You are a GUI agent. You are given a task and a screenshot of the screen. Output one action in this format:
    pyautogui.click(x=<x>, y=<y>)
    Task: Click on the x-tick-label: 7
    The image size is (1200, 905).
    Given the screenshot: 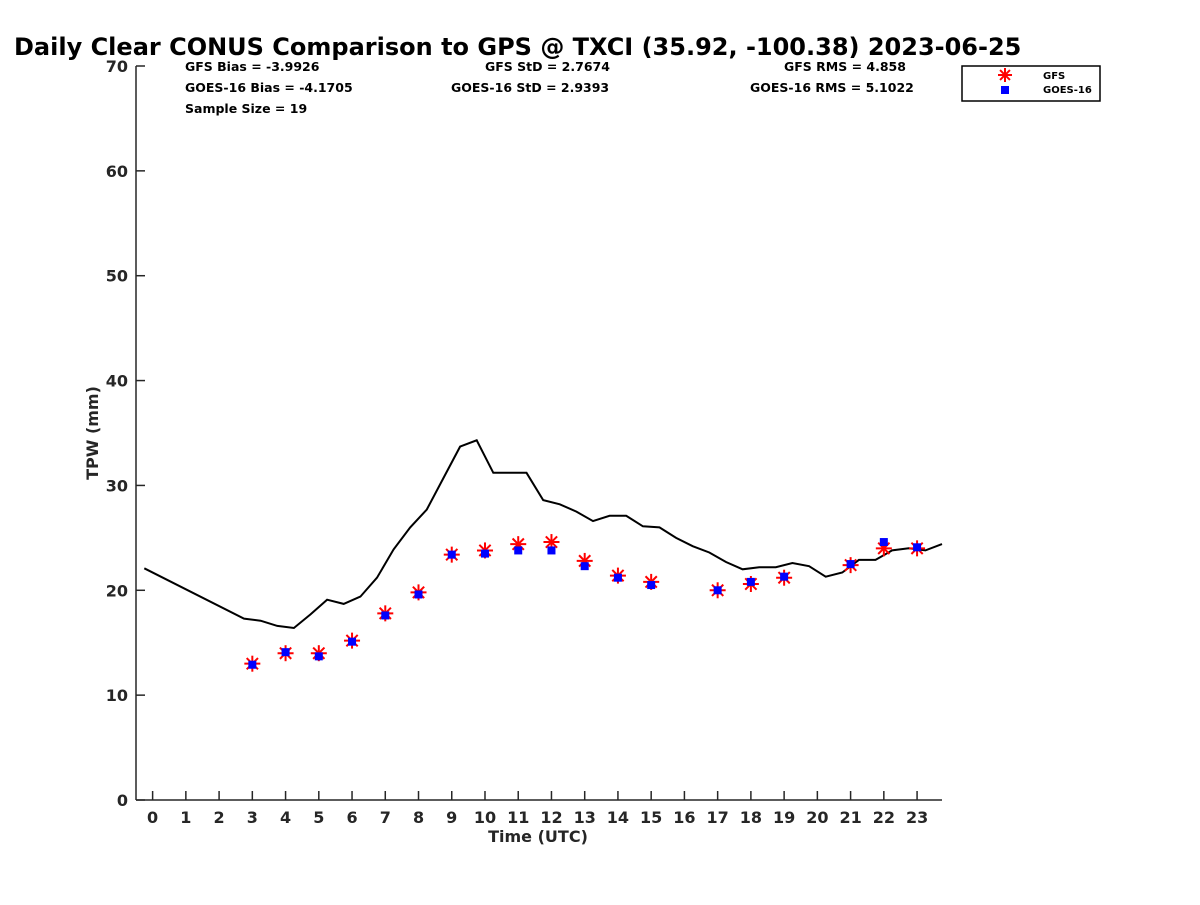 What is the action you would take?
    pyautogui.click(x=385, y=817)
    